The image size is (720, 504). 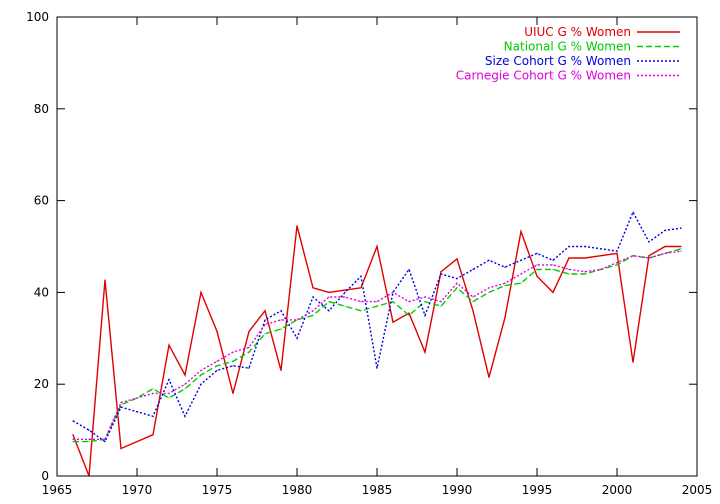 I want to click on y-tick-label: 0, so click(x=45, y=476).